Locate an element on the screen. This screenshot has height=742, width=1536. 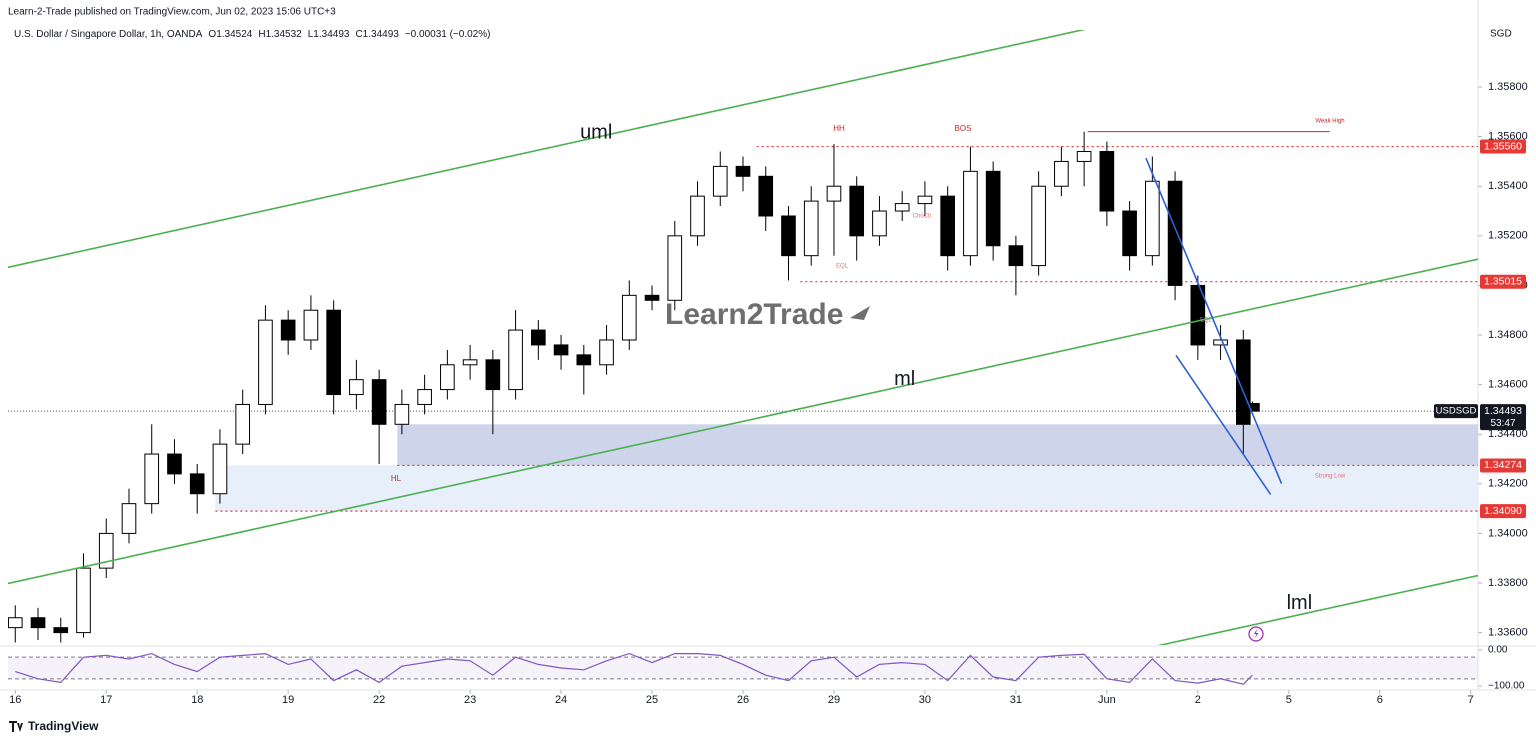
level-label: 1.35560 is located at coordinates (1503, 146).